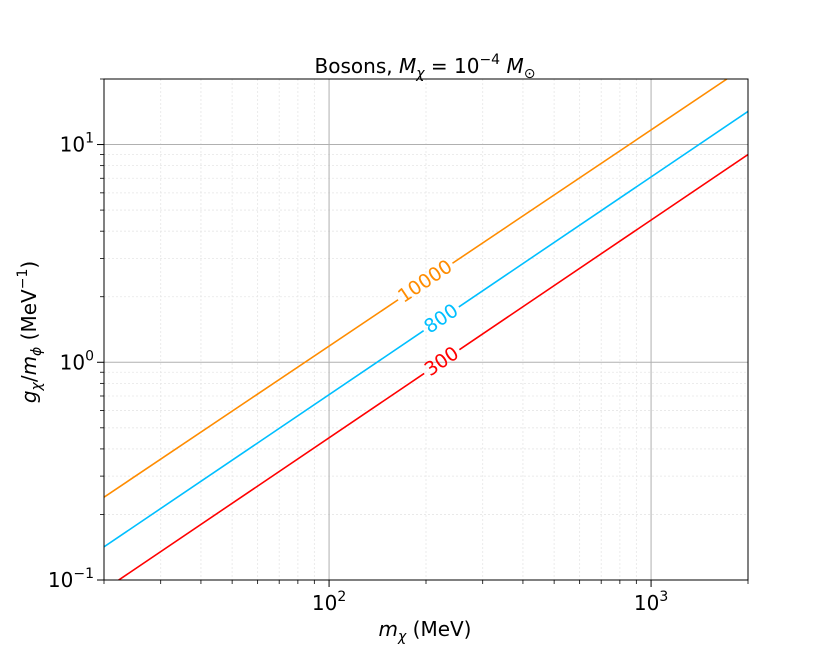  What do you see at coordinates (77, 361) in the screenshot?
I see `y-tick-label: 10⁰` at bounding box center [77, 361].